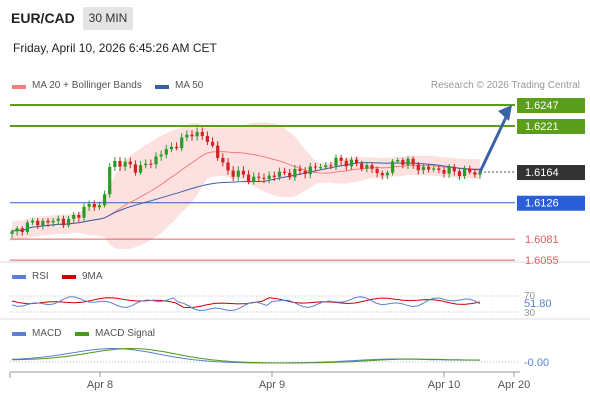 The image size is (590, 400). What do you see at coordinates (444, 385) in the screenshot?
I see `x-tick-label: Apr 10` at bounding box center [444, 385].